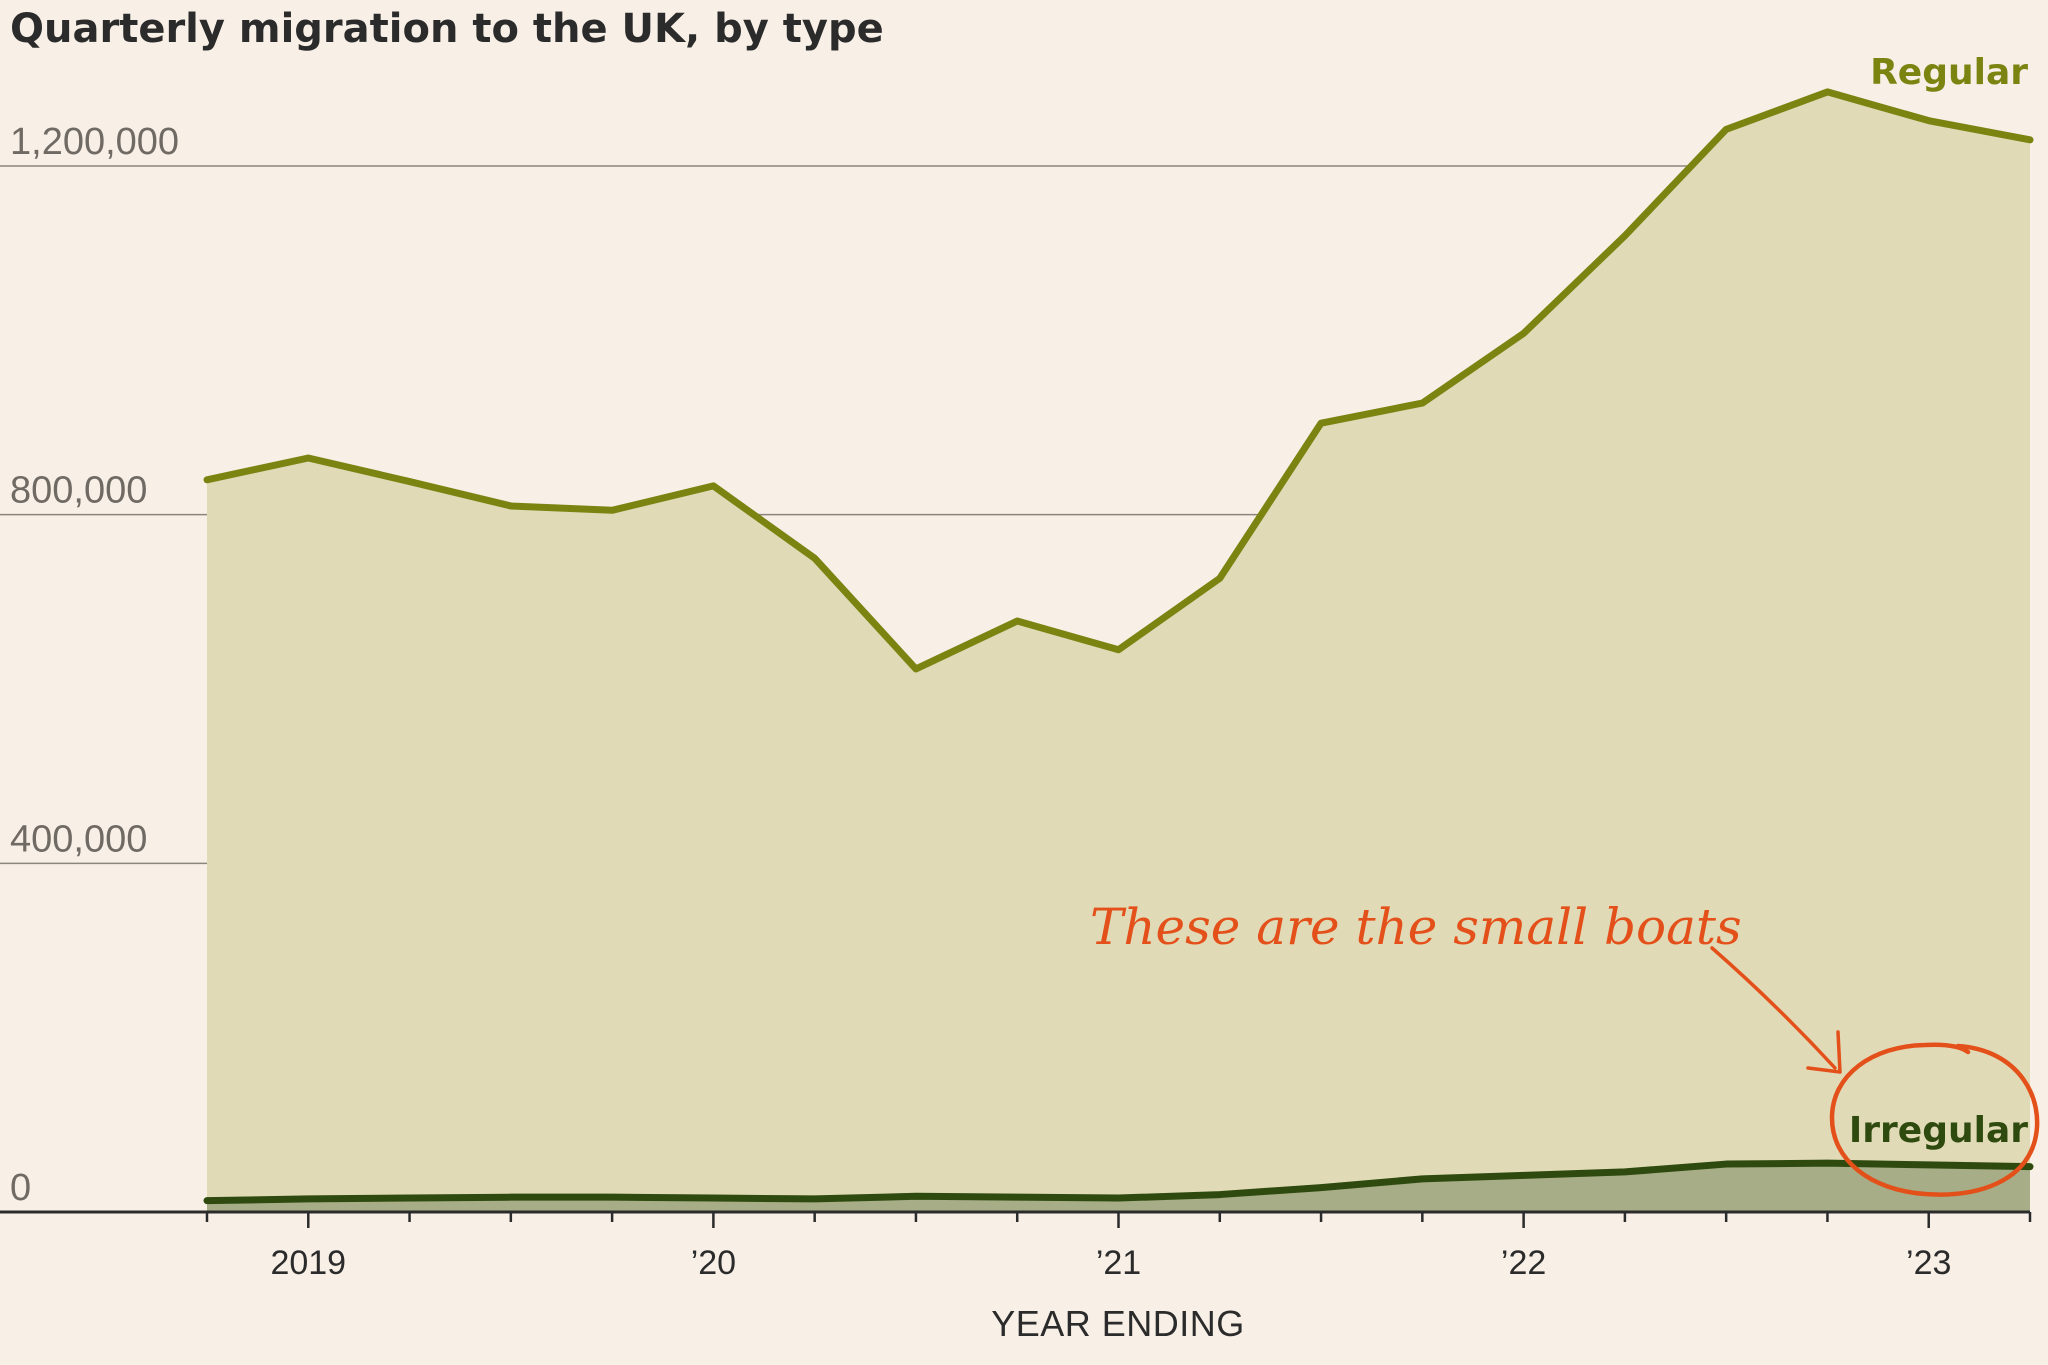 This screenshot has width=2048, height=1365. I want to click on y-tick-label: 0, so click(20, 1188).